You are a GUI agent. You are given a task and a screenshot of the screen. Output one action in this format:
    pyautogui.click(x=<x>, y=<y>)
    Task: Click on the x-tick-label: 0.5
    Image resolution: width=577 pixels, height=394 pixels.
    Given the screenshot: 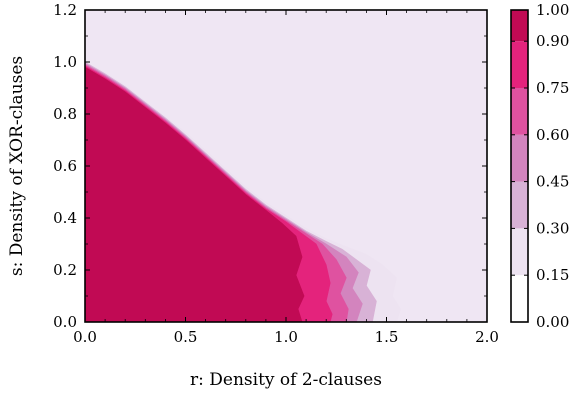 What is the action you would take?
    pyautogui.click(x=186, y=337)
    